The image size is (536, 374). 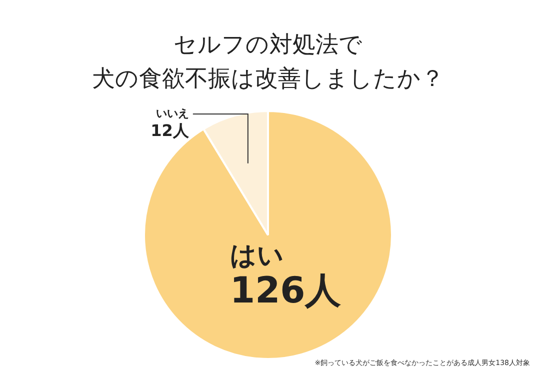 What do you see at coordinates (268, 79) in the screenshot?
I see `chart-subtitle: 犬の食欲不振は改善しましたか？` at bounding box center [268, 79].